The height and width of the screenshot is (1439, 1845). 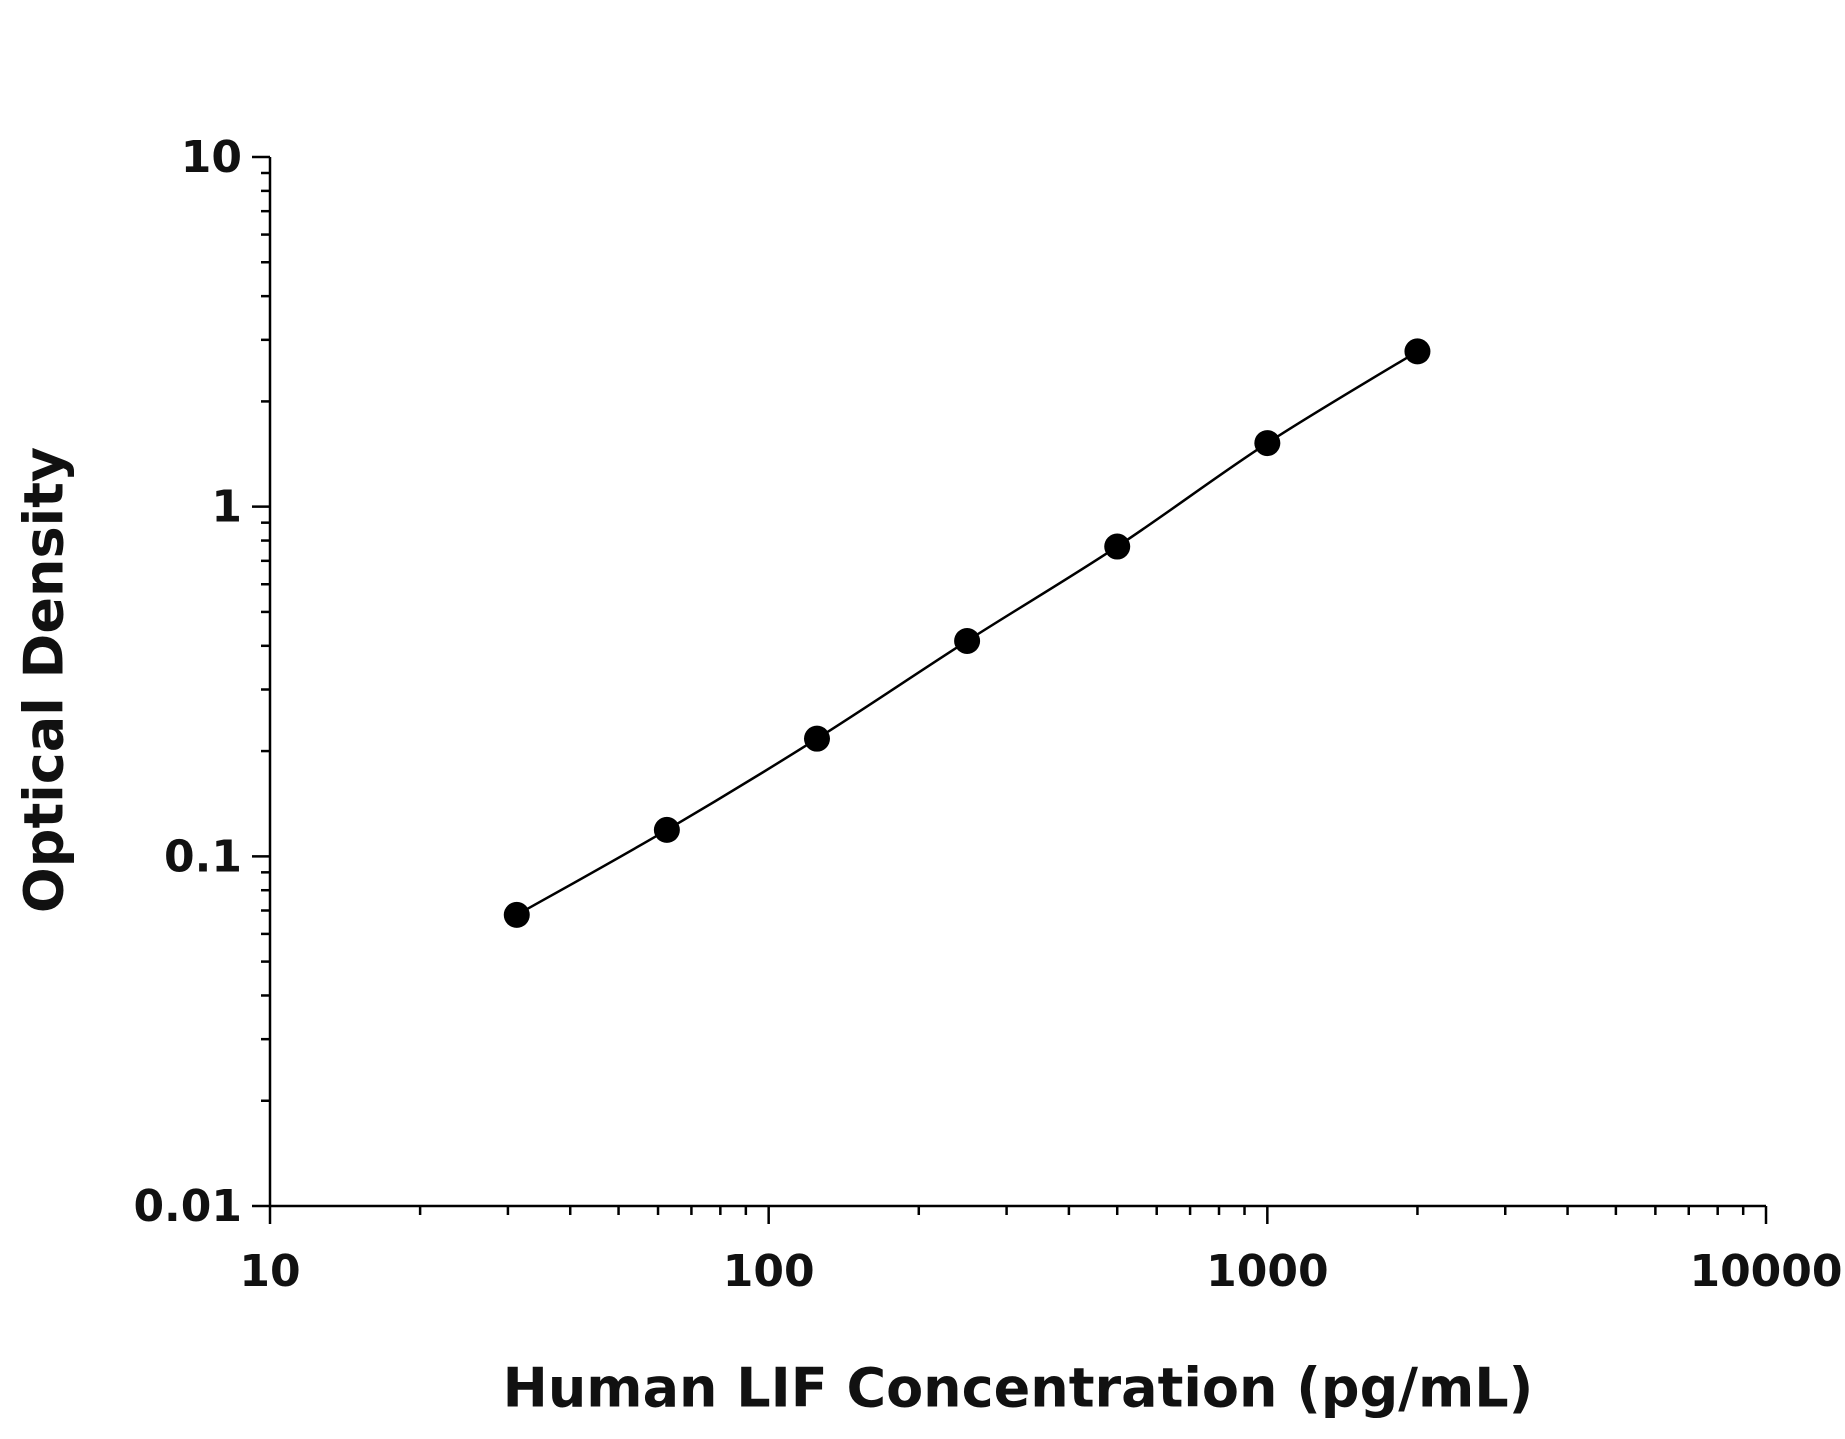 What do you see at coordinates (769, 1271) in the screenshot?
I see `x-tick-label: 100` at bounding box center [769, 1271].